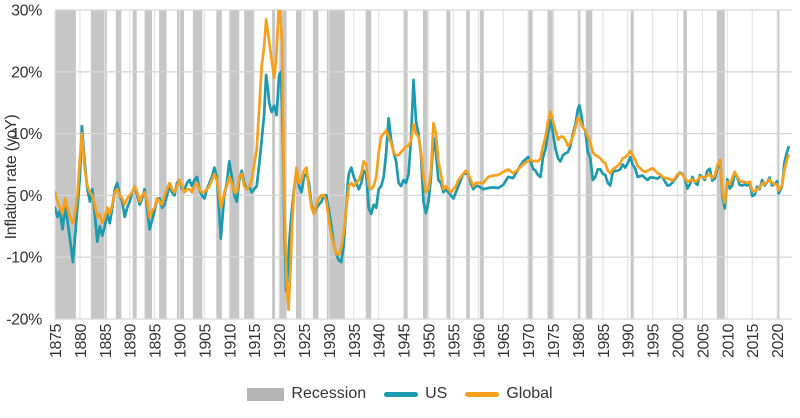 The width and height of the screenshot is (800, 418). Describe the element at coordinates (329, 393) in the screenshot. I see `legend-label-recession: Recession` at that location.